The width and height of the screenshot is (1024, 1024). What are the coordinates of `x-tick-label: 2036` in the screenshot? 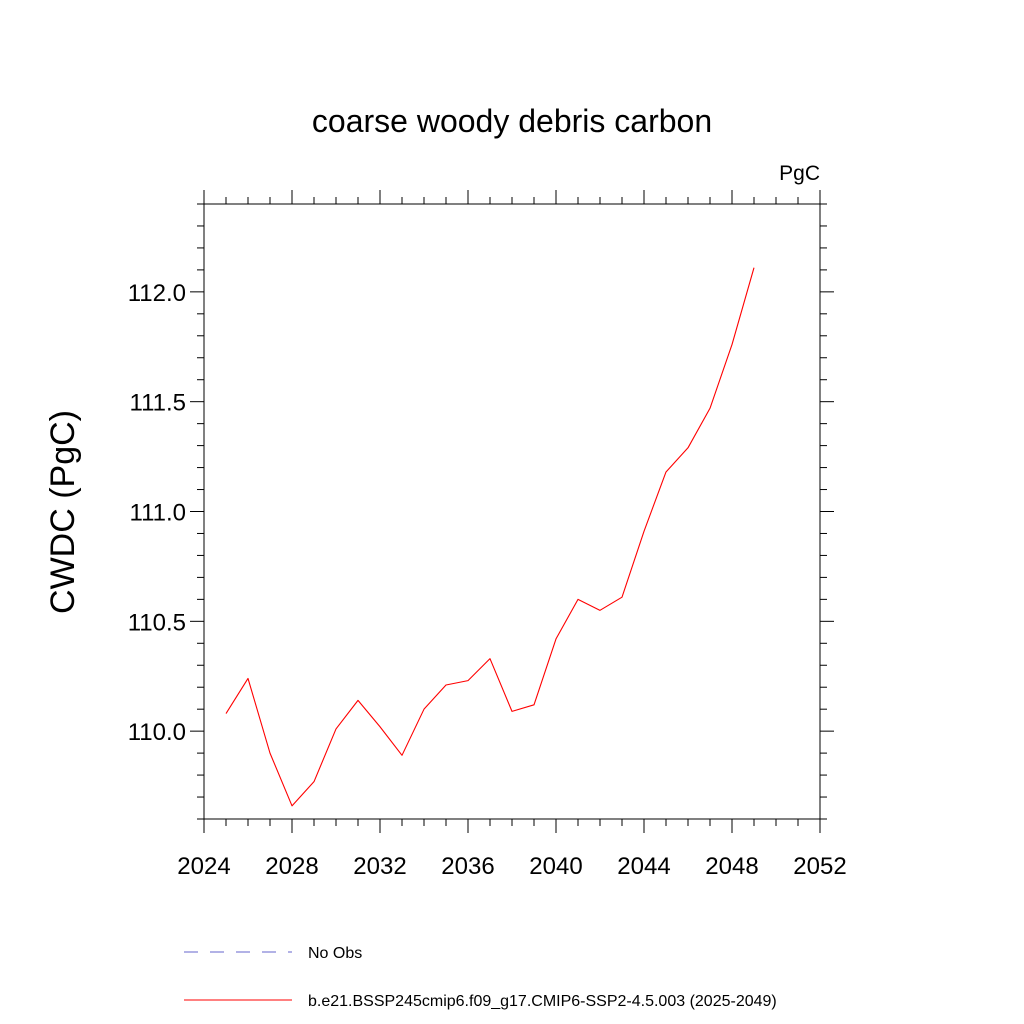 It's located at (467, 866).